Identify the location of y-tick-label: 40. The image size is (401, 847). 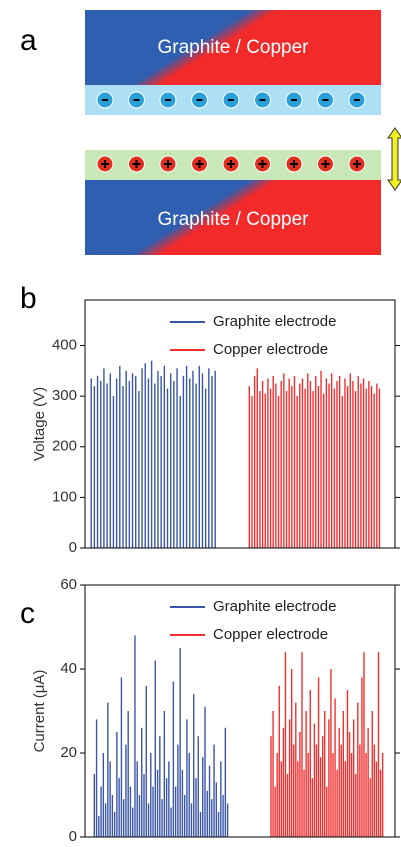
(68, 668).